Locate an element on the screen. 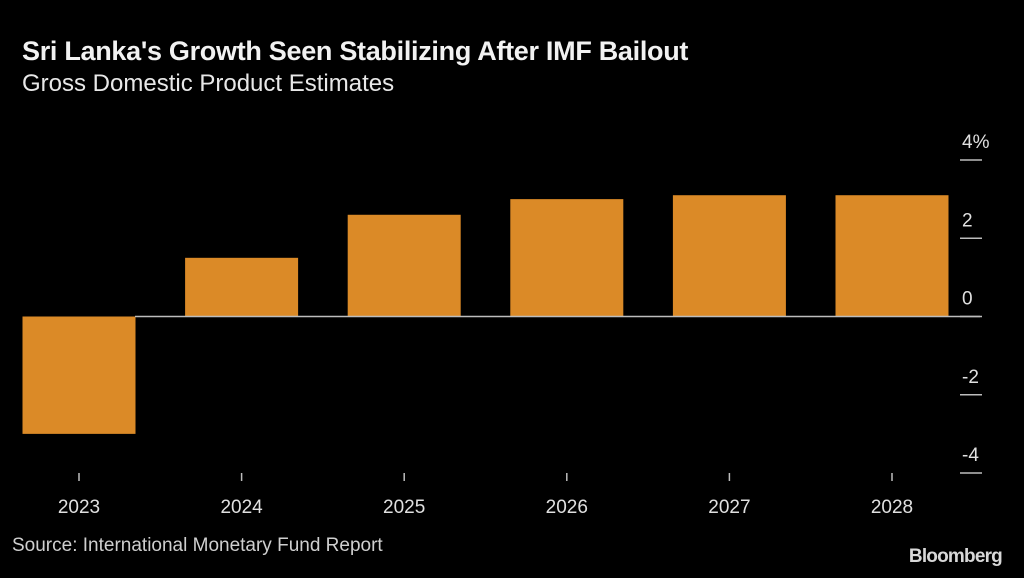 This screenshot has width=1024, height=578. bar-2025 is located at coordinates (404, 265).